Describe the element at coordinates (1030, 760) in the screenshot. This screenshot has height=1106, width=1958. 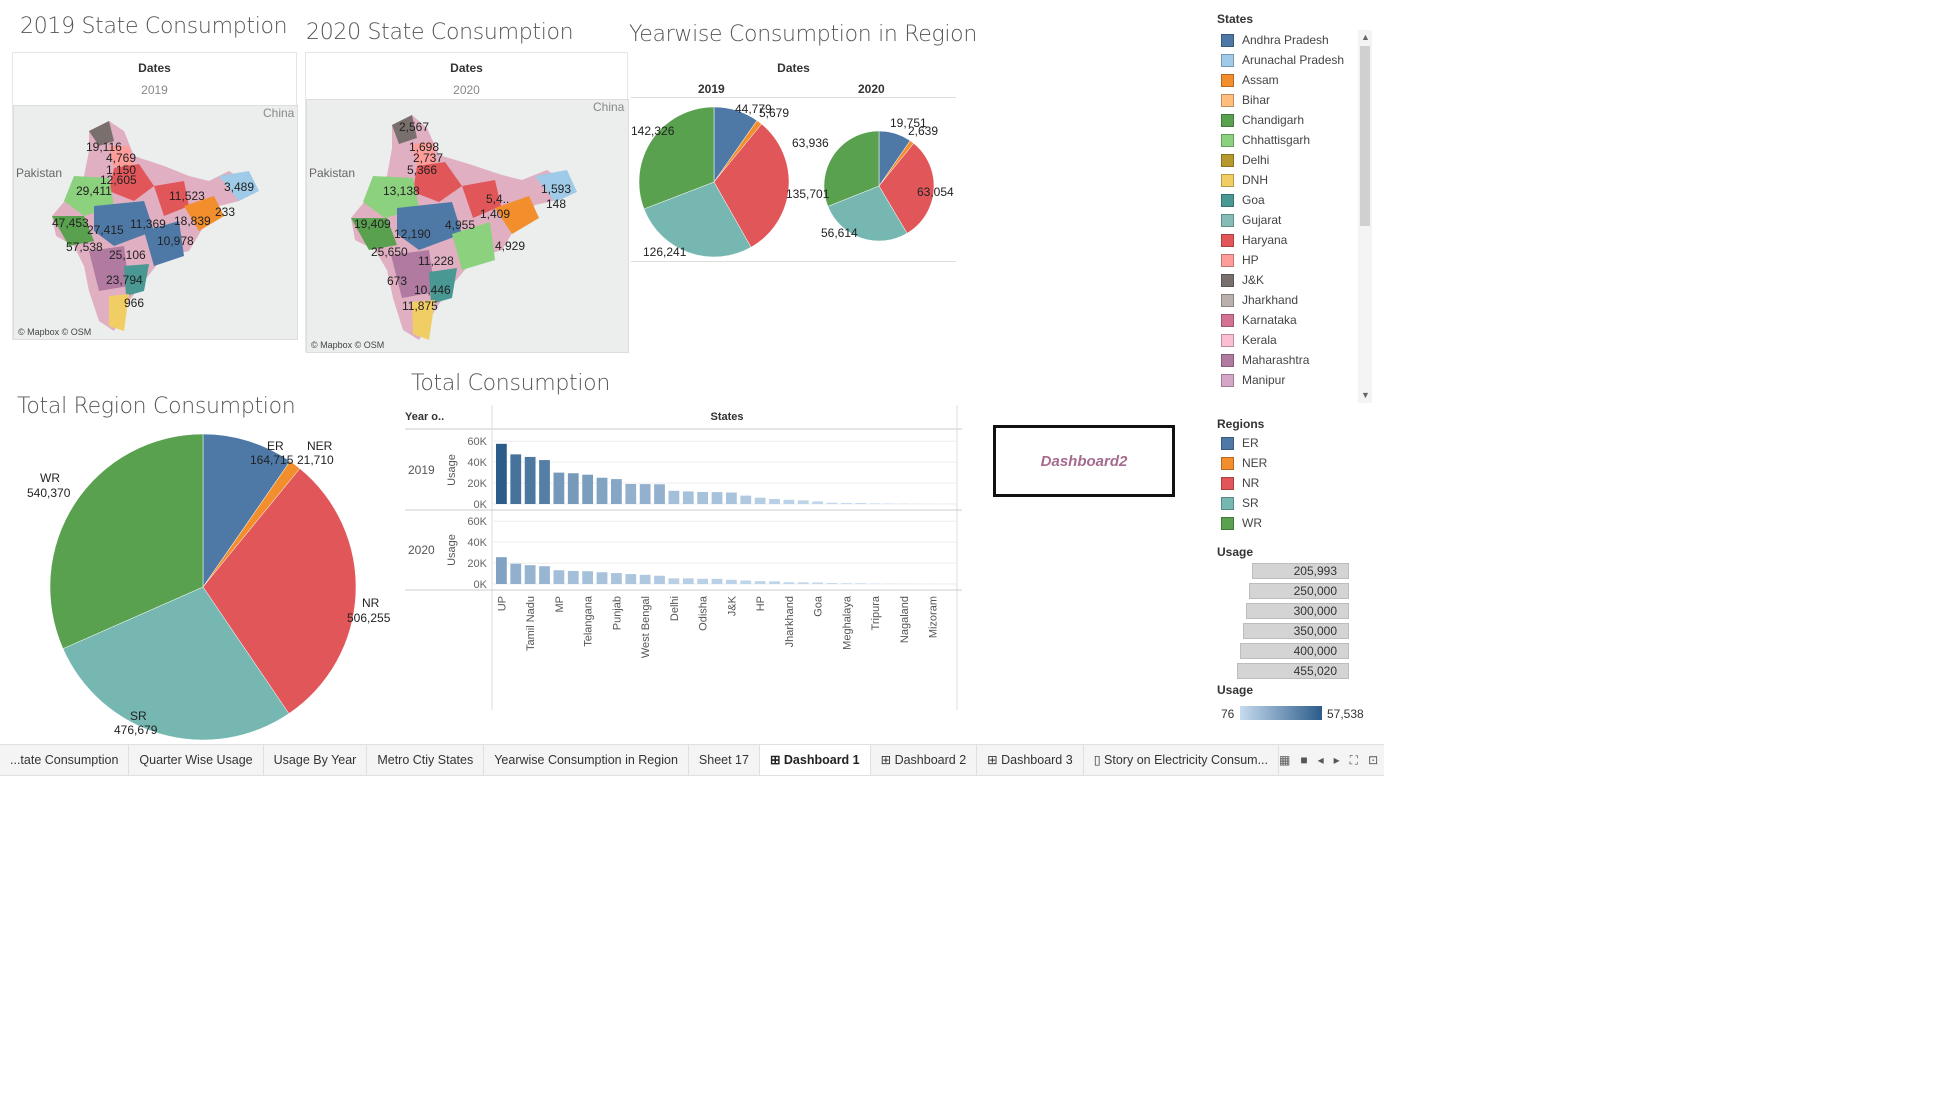
I see `sheet-tab: ⊞ Dashboard 3` at that location.